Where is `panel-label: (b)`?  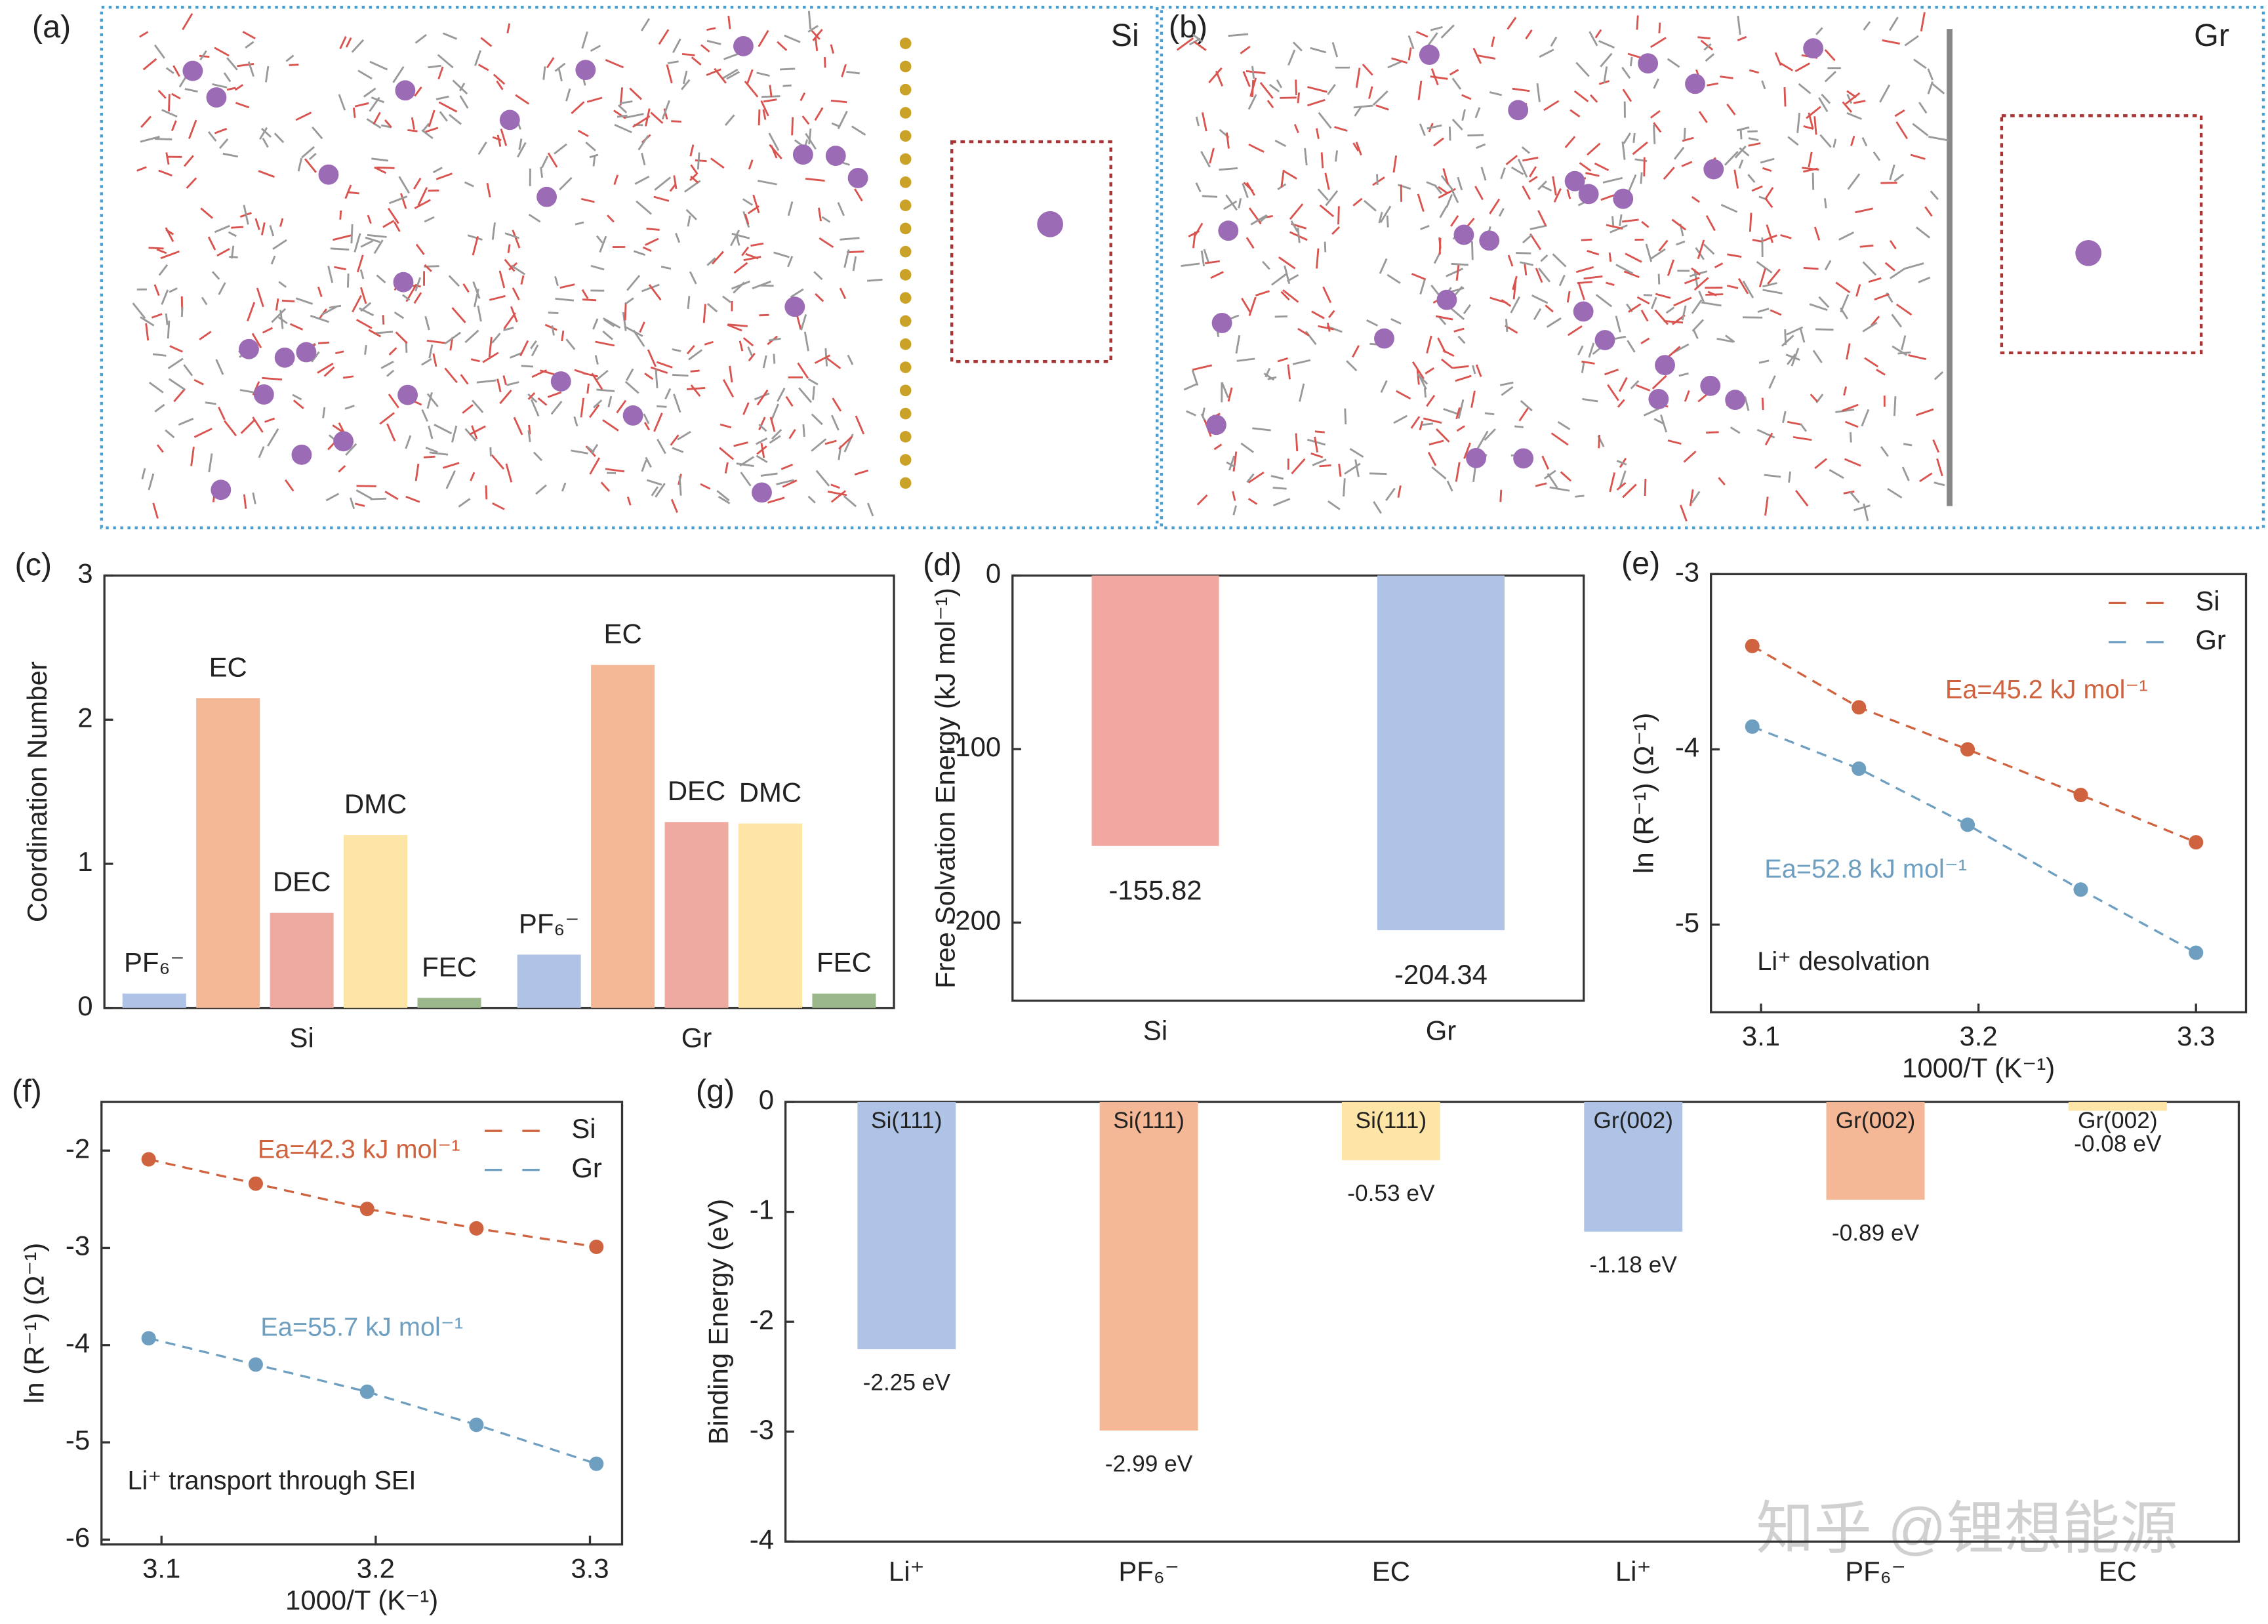
panel-label: (b) is located at coordinates (1188, 27).